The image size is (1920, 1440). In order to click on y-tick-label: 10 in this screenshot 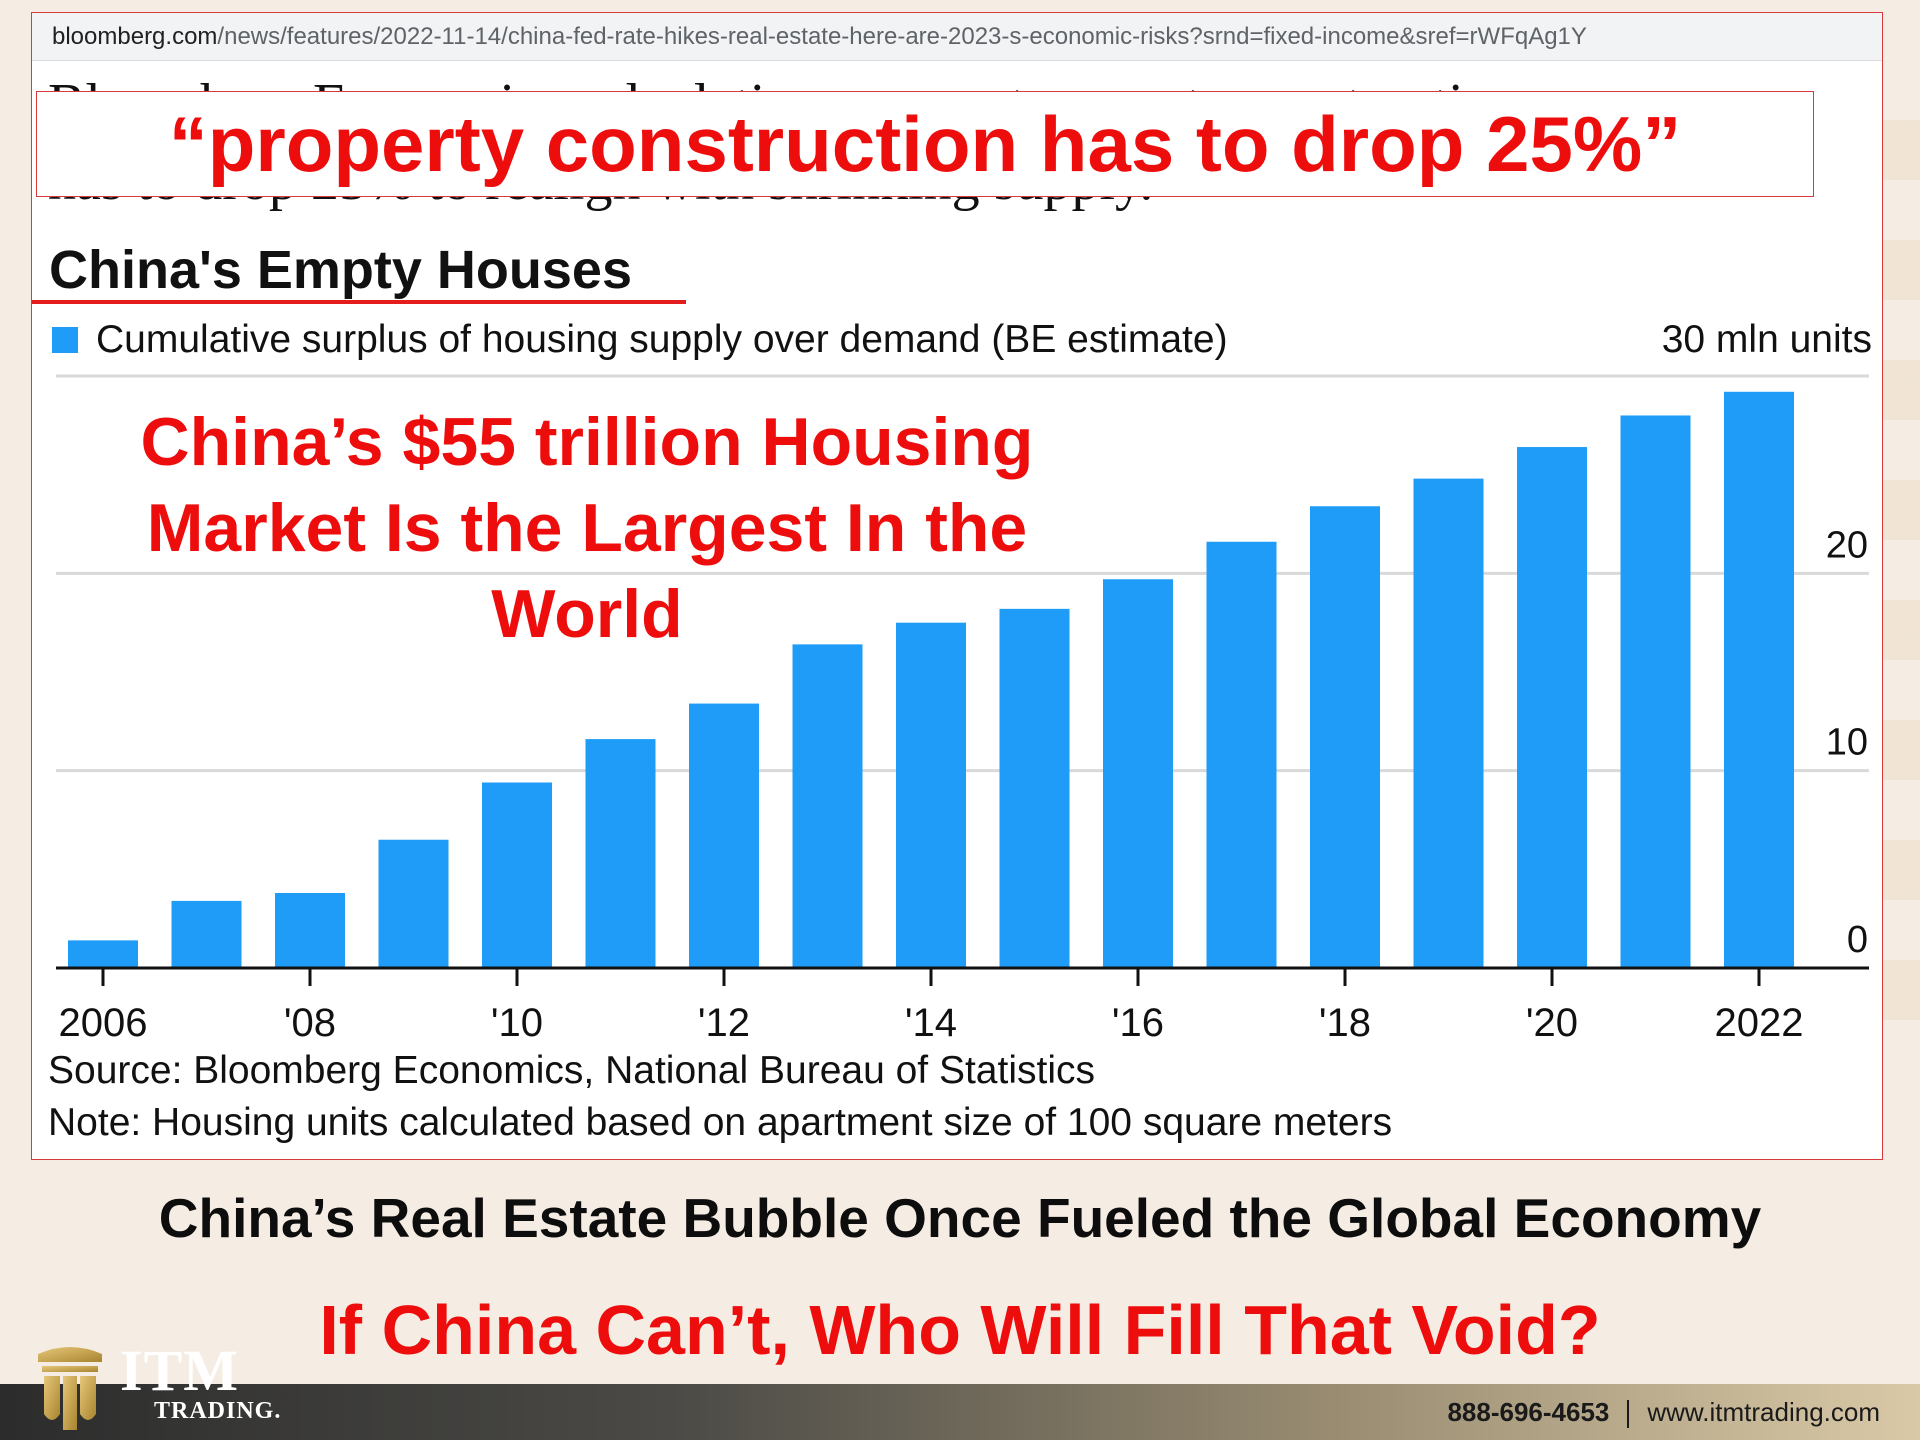, I will do `click(1847, 743)`.